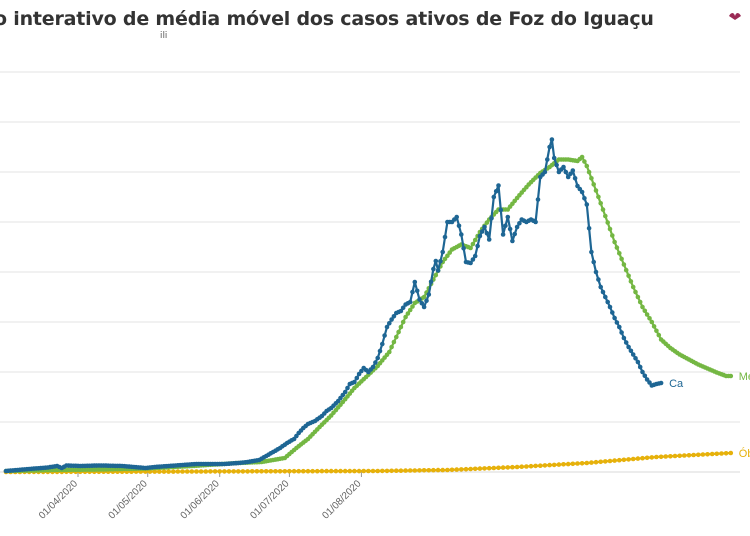  Describe the element at coordinates (676, 384) in the screenshot. I see `series-end-label: Ca` at that location.